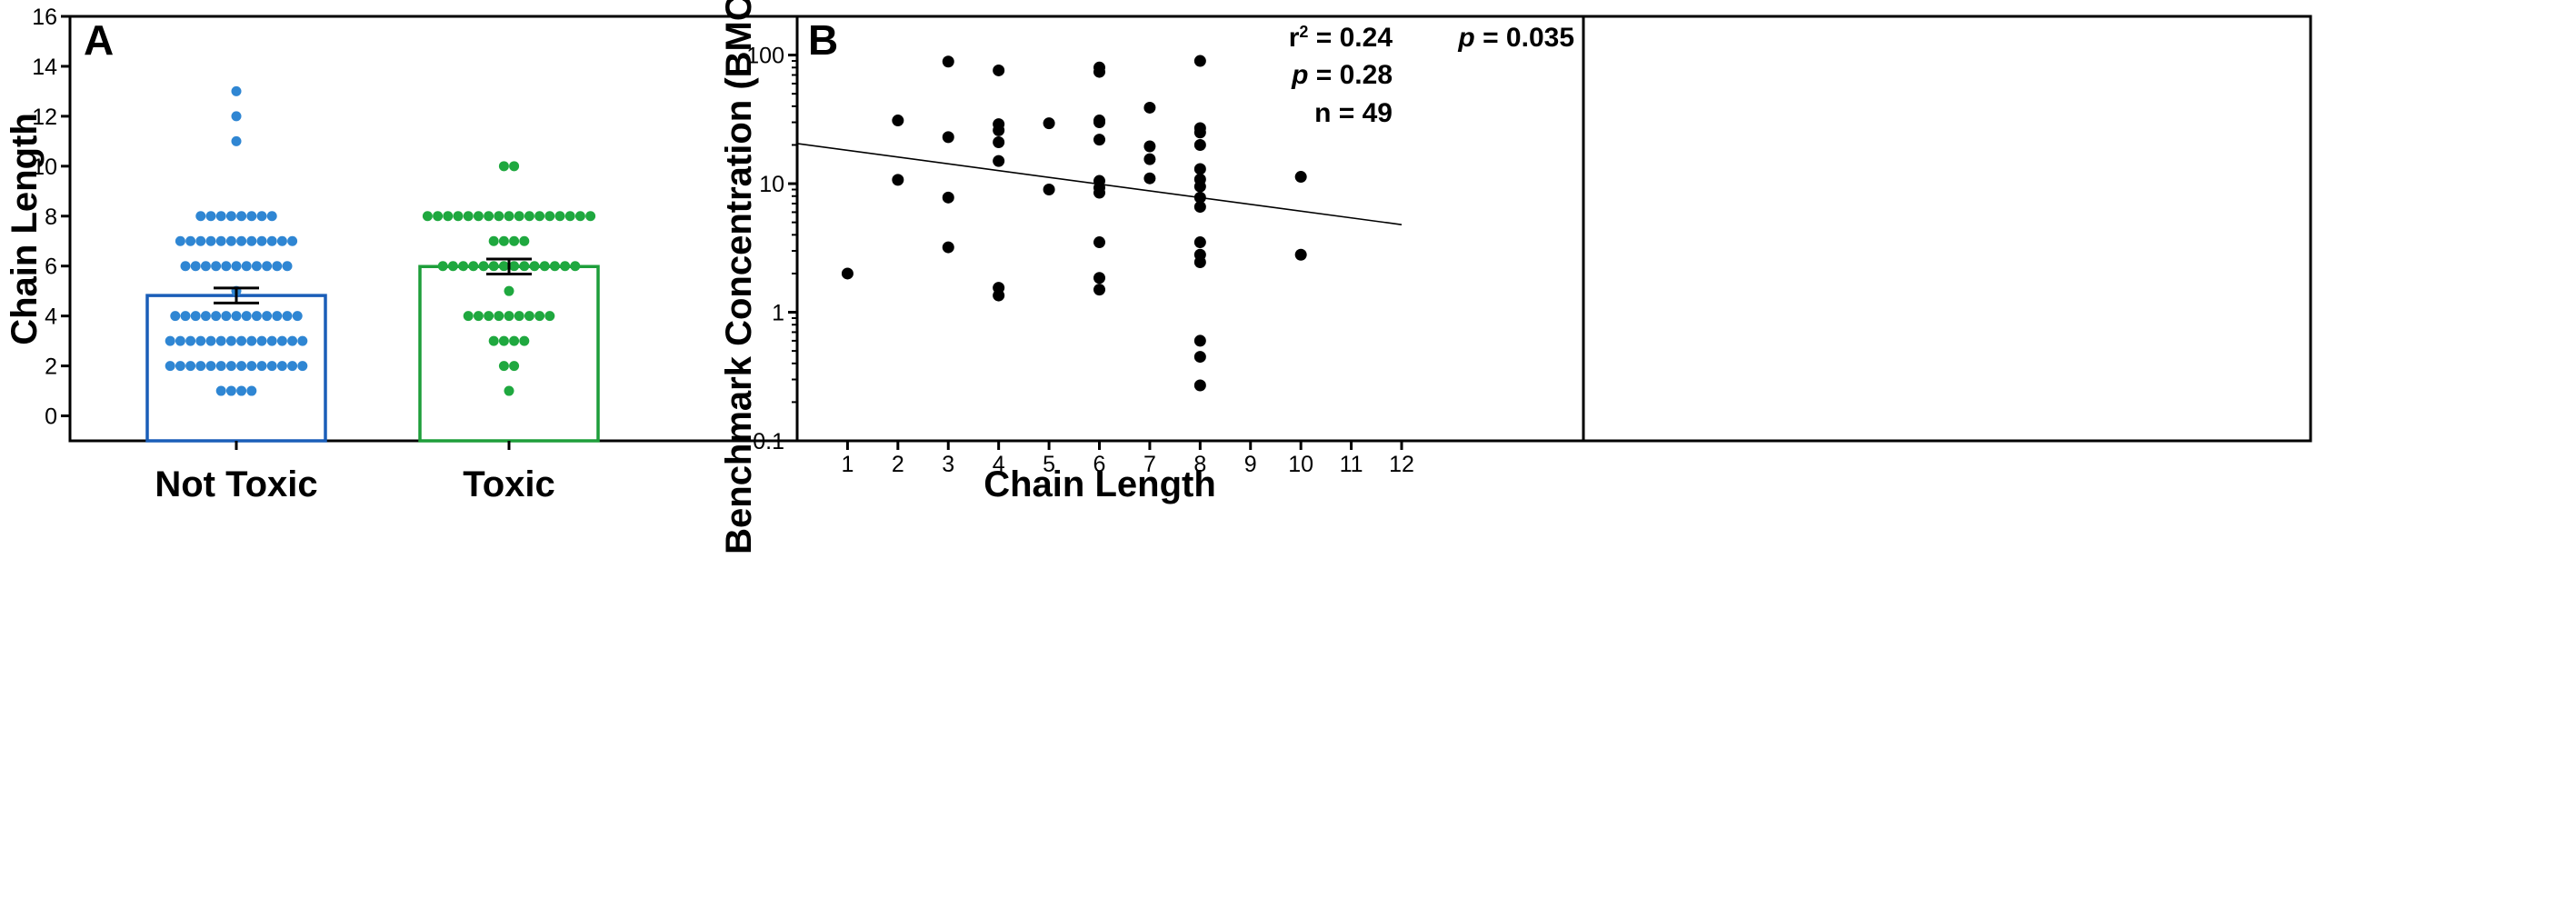 The height and width of the screenshot is (908, 2576). Describe the element at coordinates (1342, 75) in the screenshot. I see `panel-b-p-annotation: p = 0.28` at that location.